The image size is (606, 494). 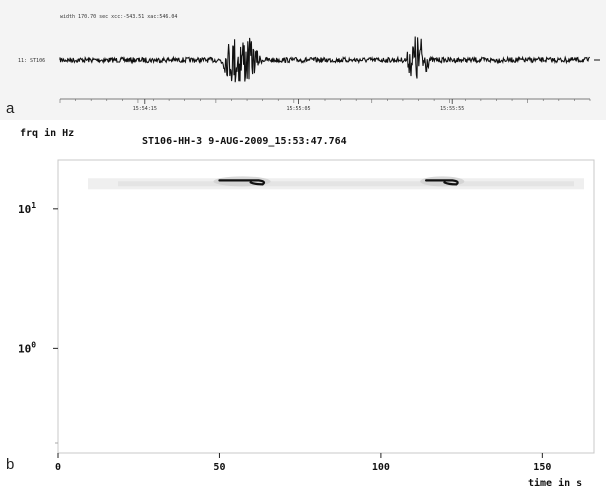 I want to click on background-band-core, so click(x=346, y=184).